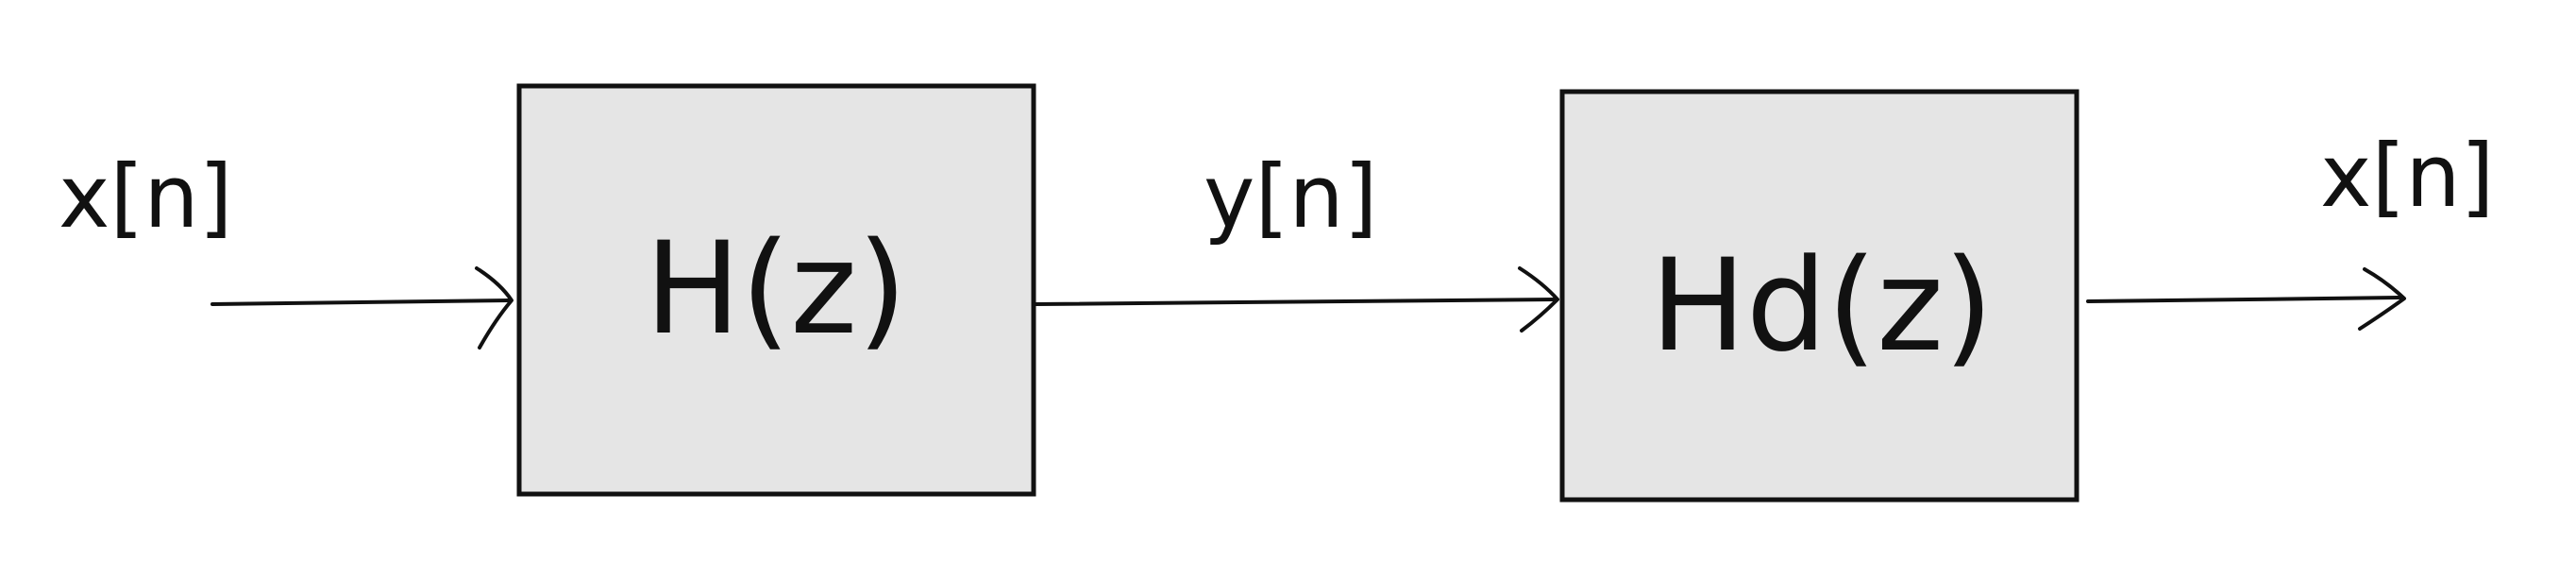 Image resolution: width=2576 pixels, height=563 pixels. I want to click on block-hd-label: Hd(z), so click(1821, 305).